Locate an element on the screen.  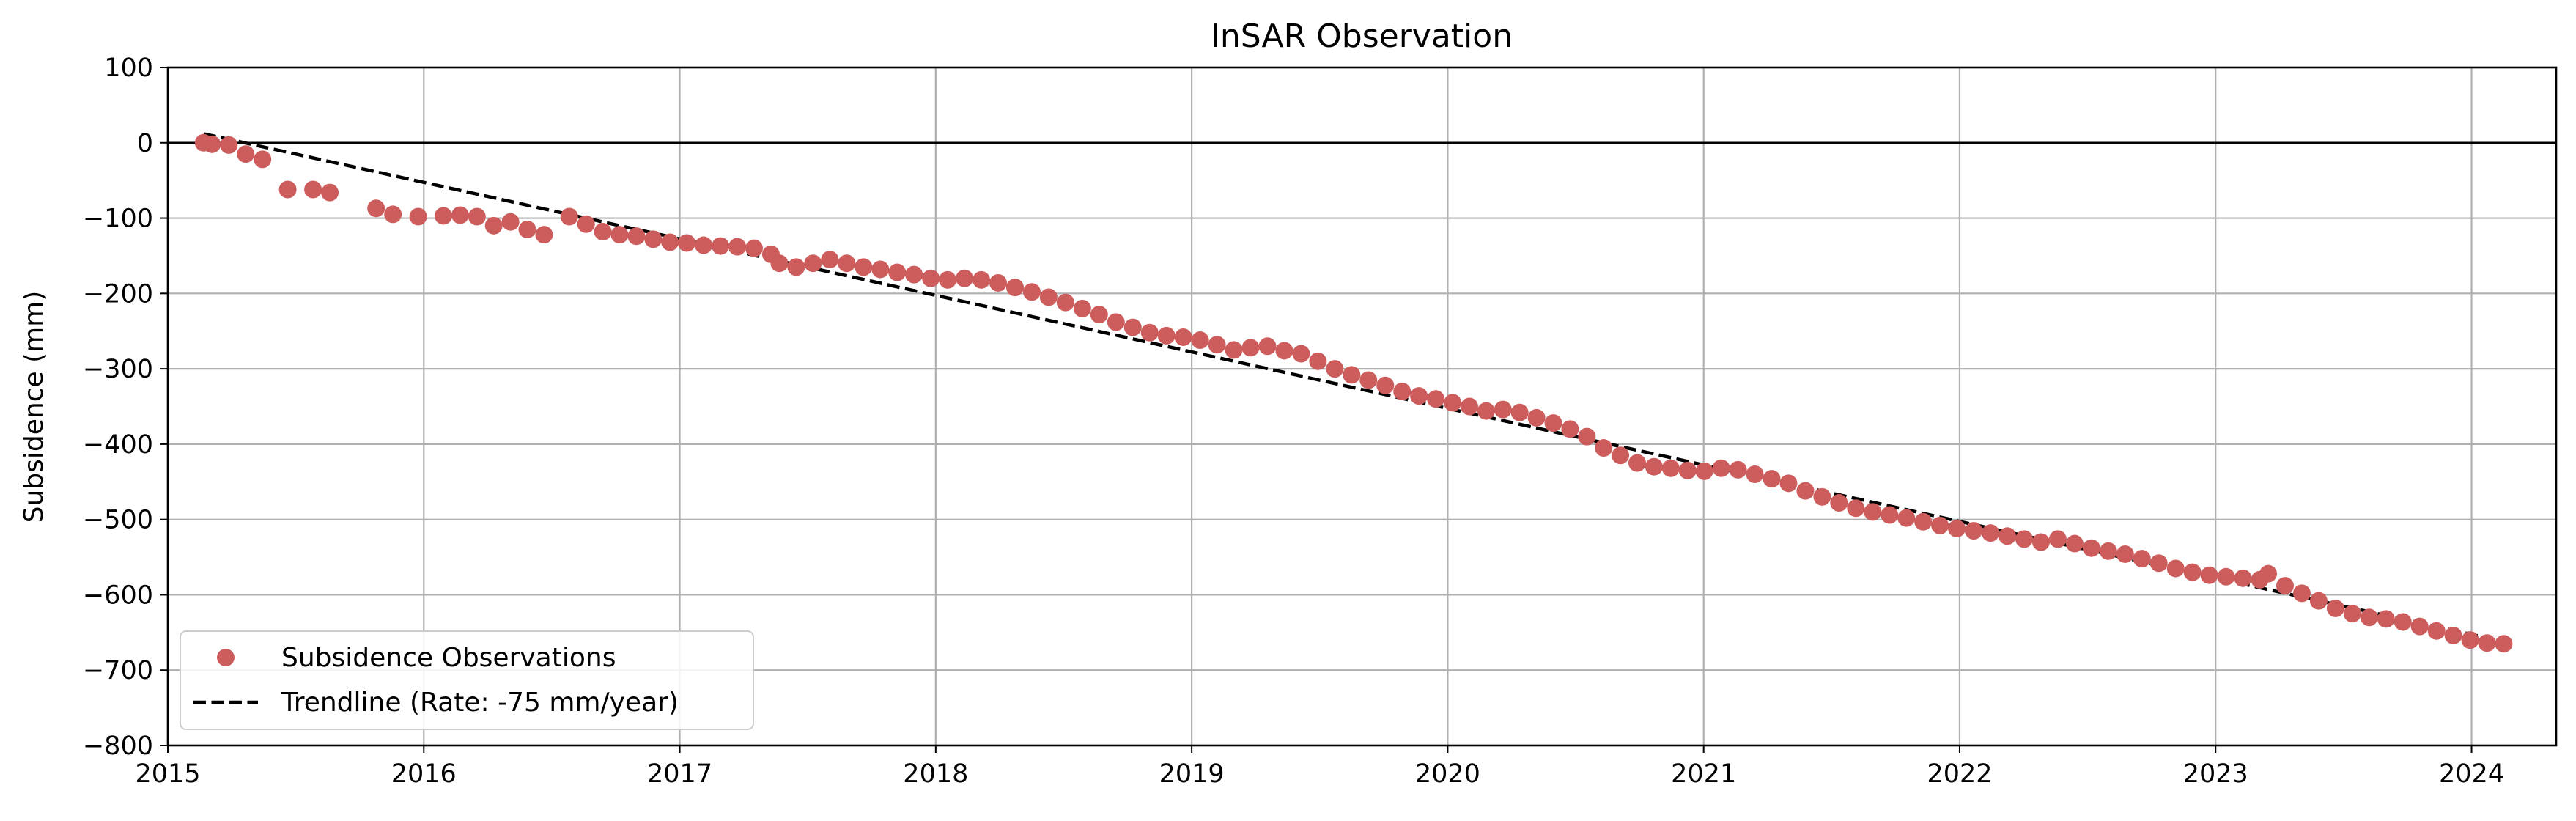
legend-observation-marker is located at coordinates (226, 657).